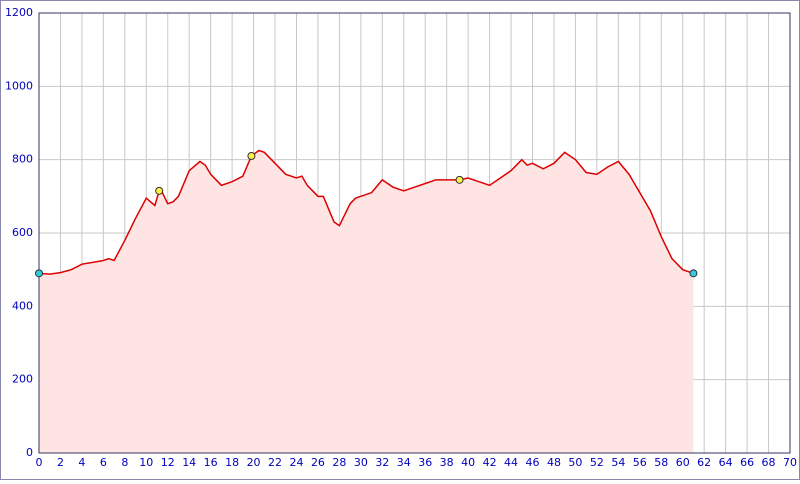 The width and height of the screenshot is (800, 484). I want to click on x-tick-label: 50, so click(575, 462).